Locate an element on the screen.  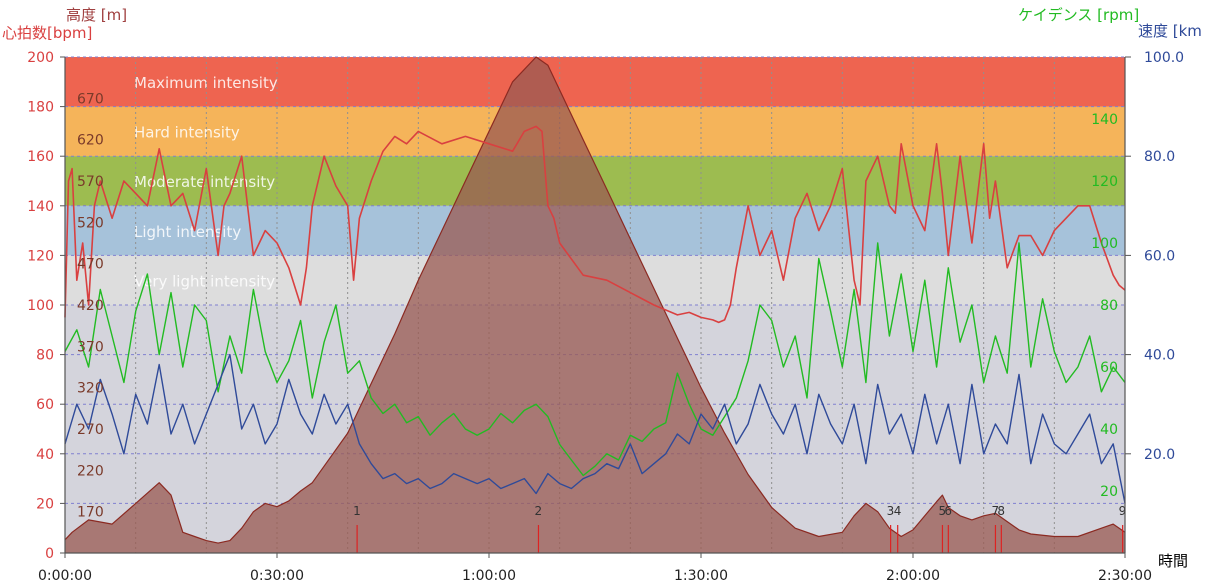
cadence-tick-label: 60 is located at coordinates (1109, 368).